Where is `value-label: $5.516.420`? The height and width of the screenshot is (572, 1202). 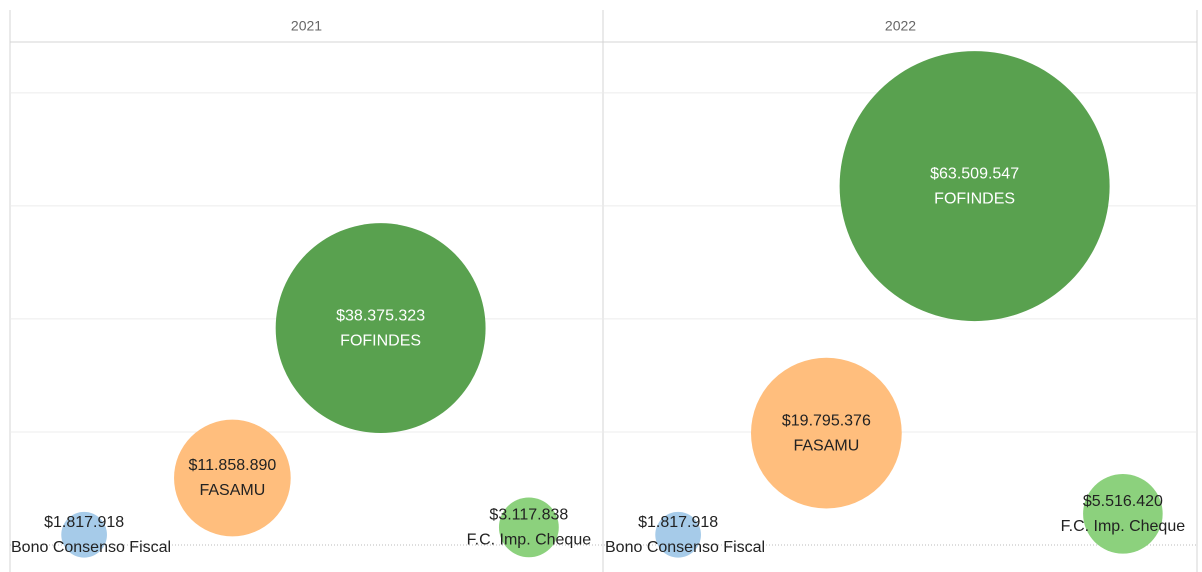 value-label: $5.516.420 is located at coordinates (1123, 501).